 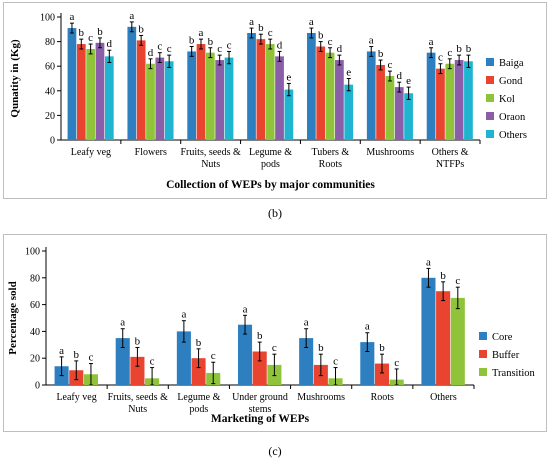 I want to click on legend-swatch-gond, so click(x=490, y=80).